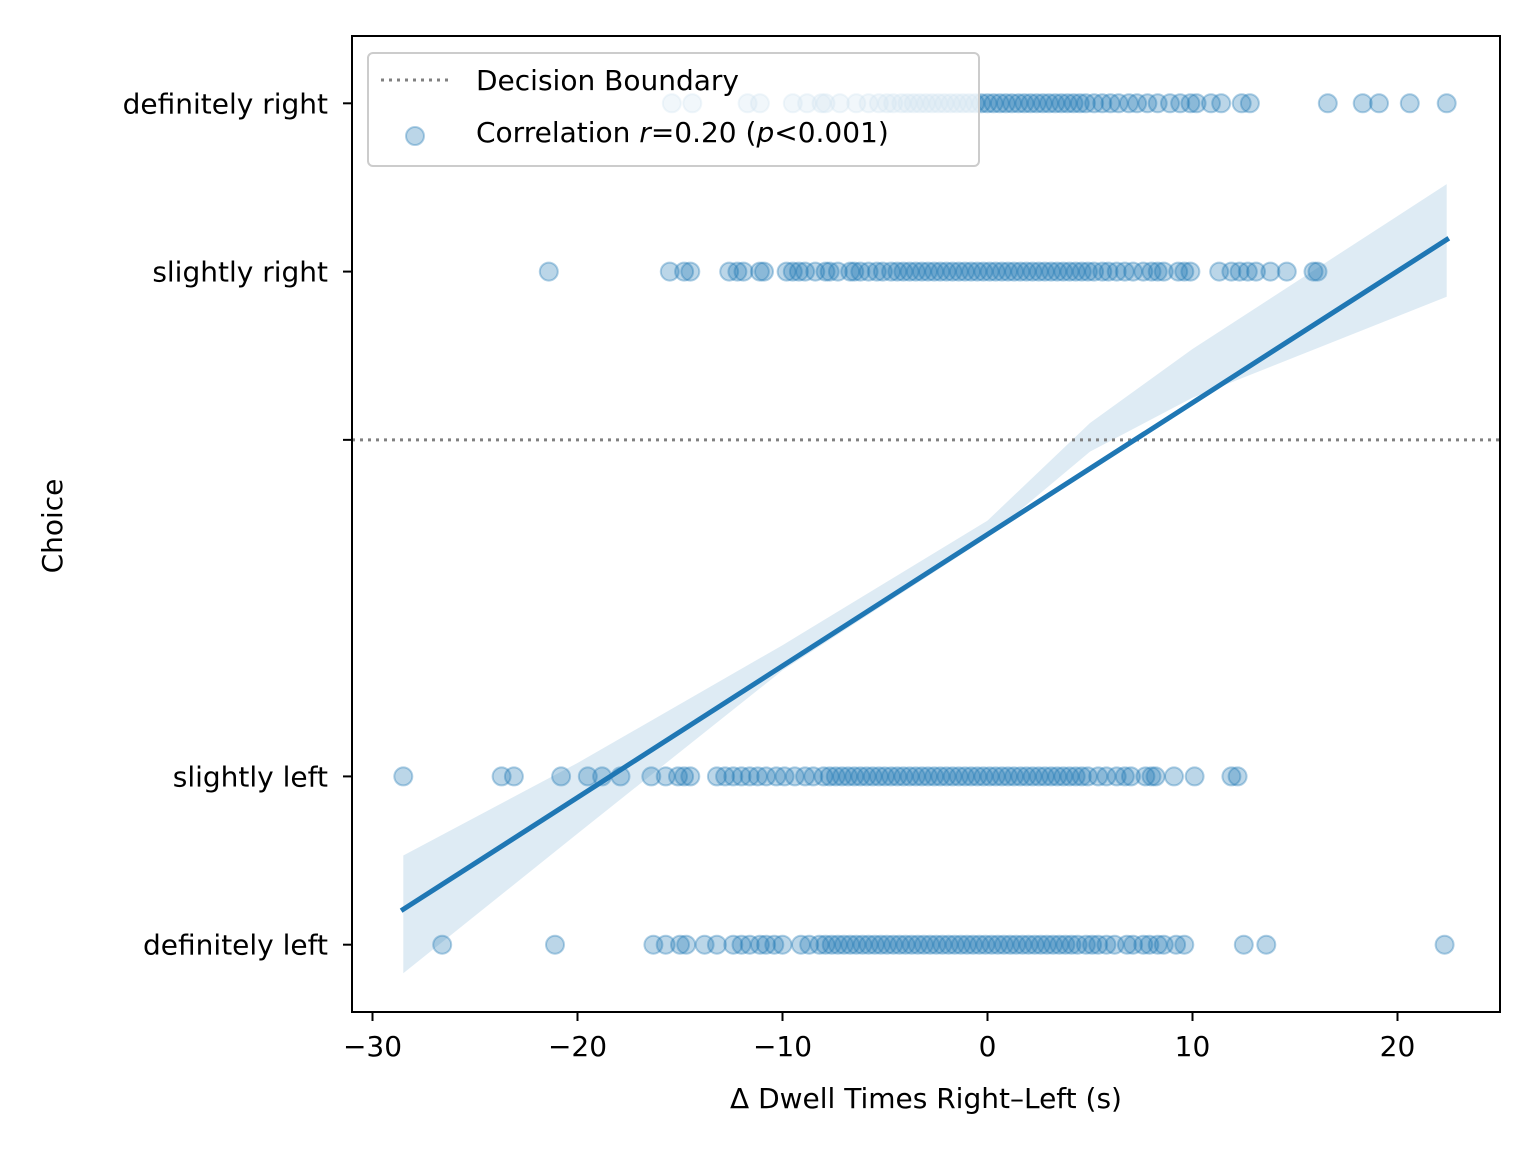  What do you see at coordinates (926, 1098) in the screenshot?
I see `x-axis-label: Δ Dwell Times Right–Left (s)` at bounding box center [926, 1098].